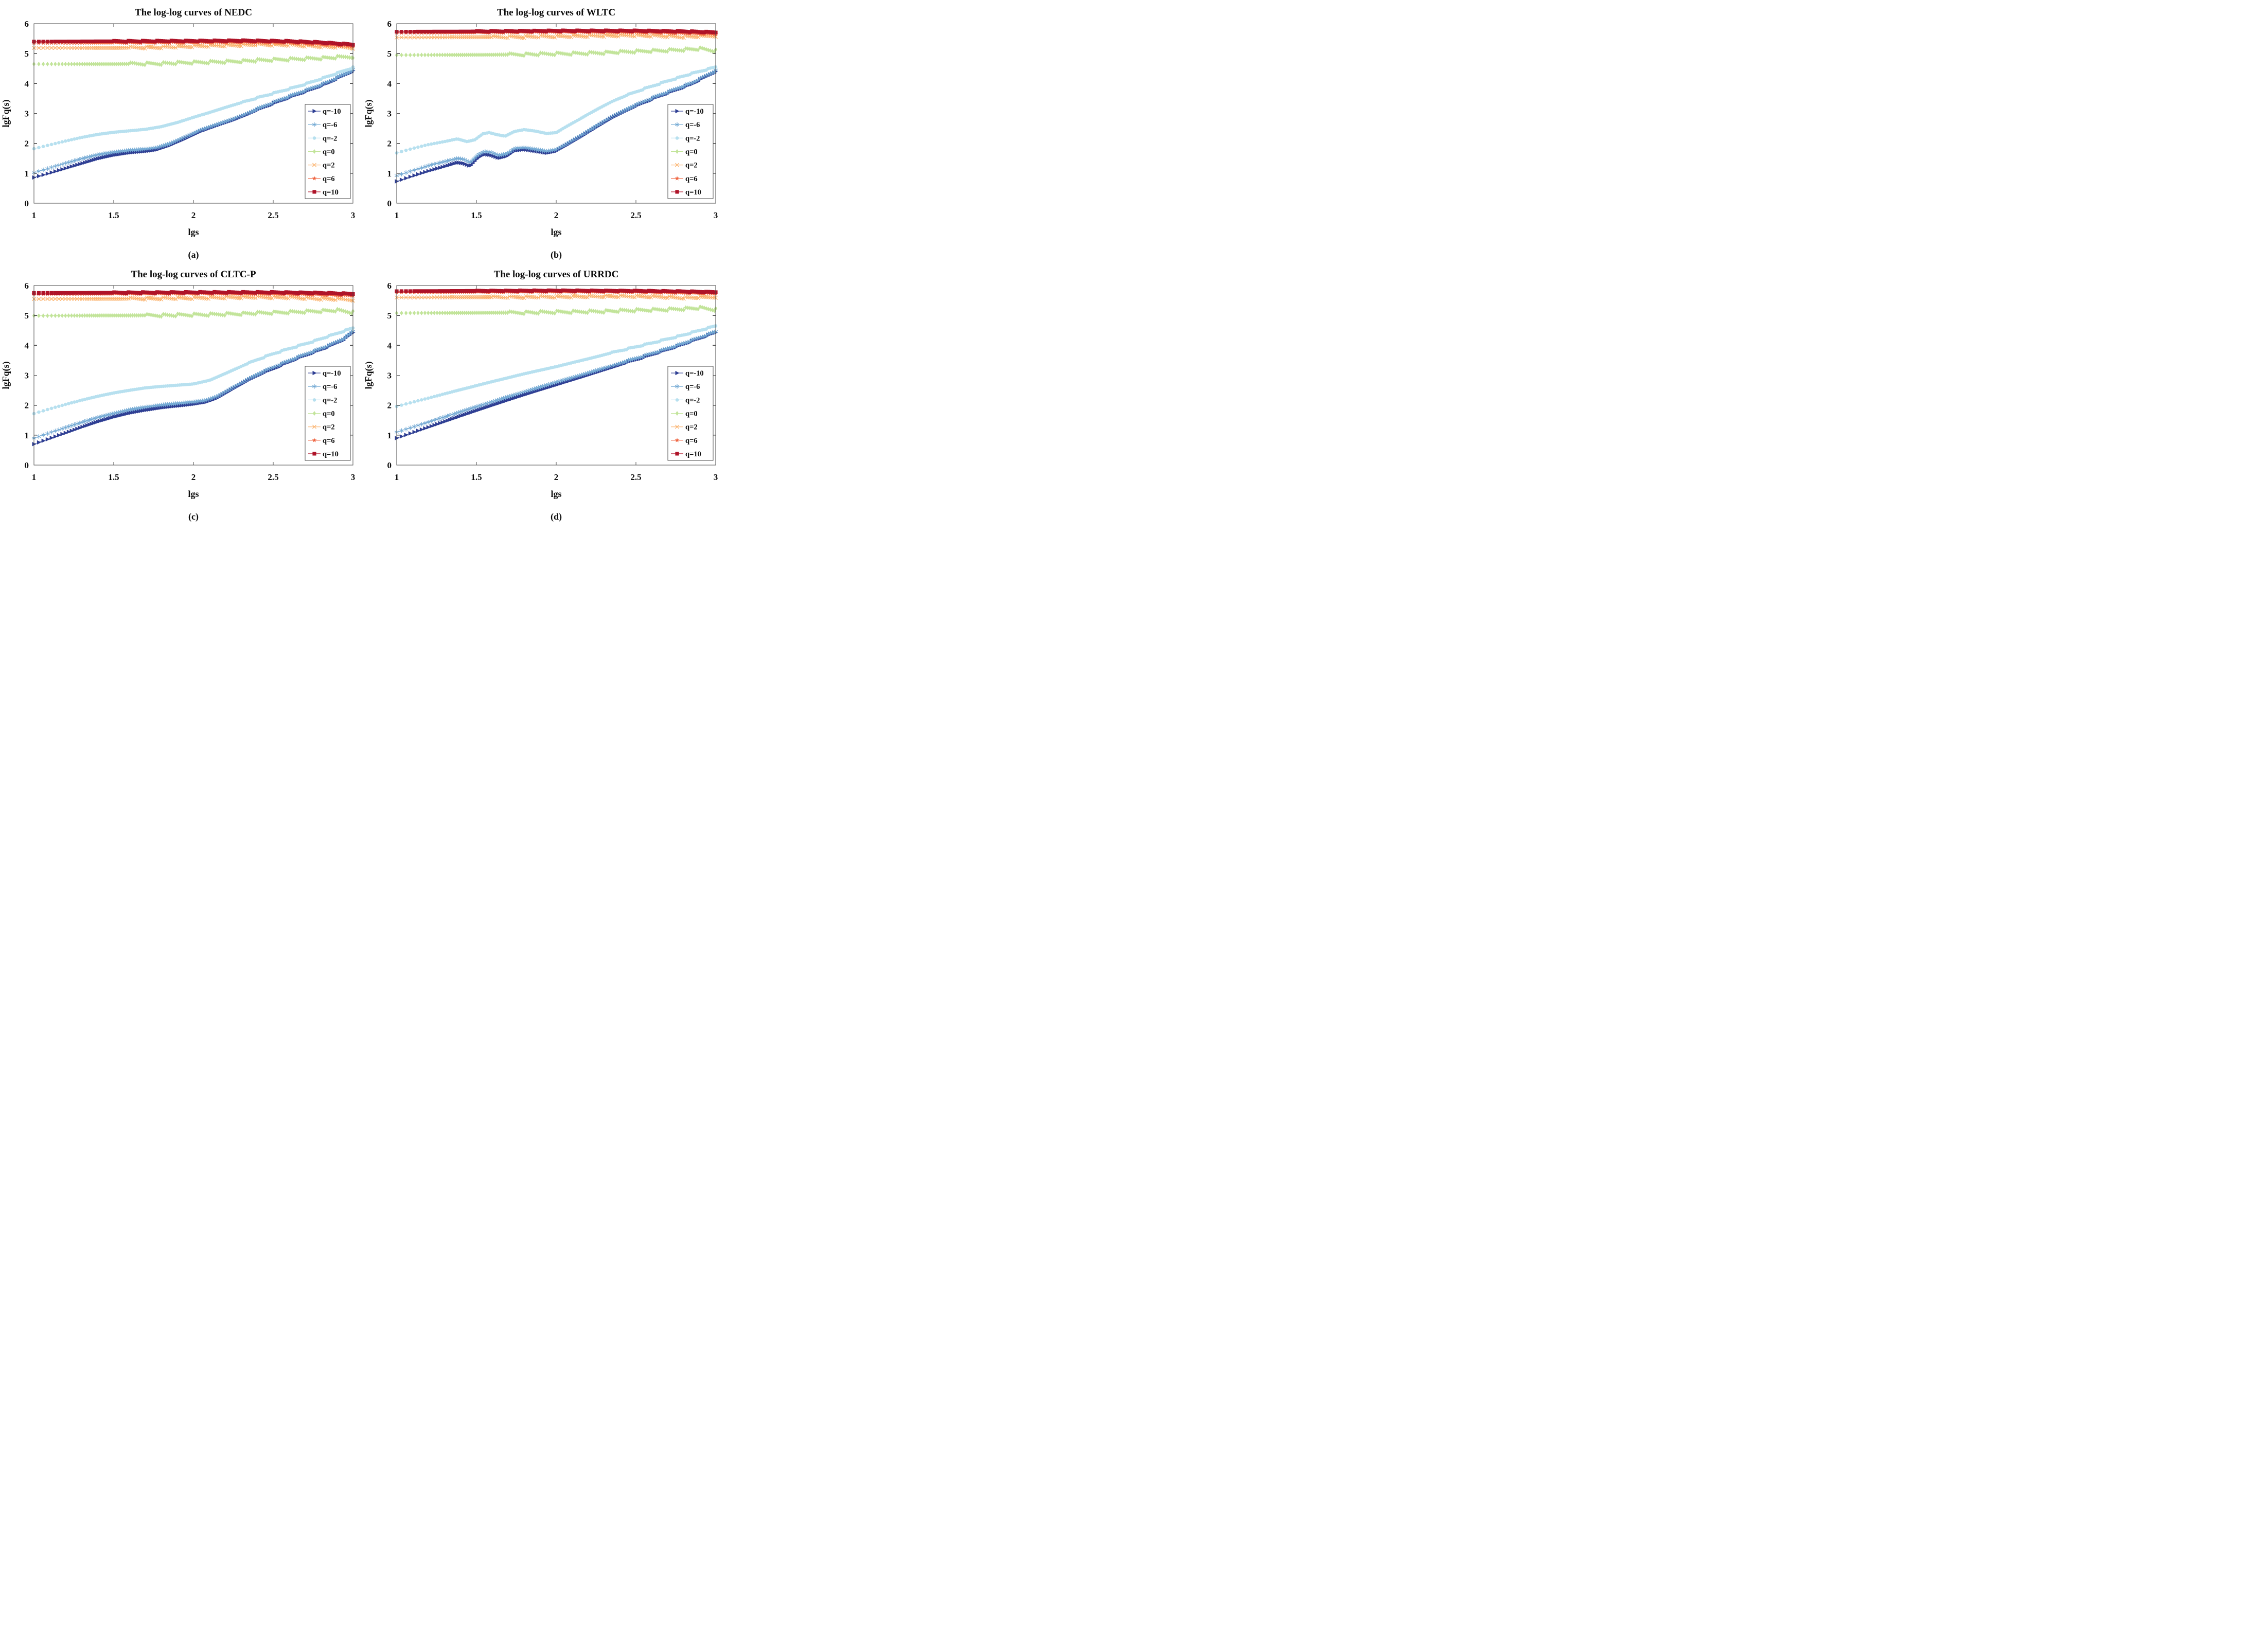  Describe the element at coordinates (193, 516) in the screenshot. I see `panel-sublabel: (c)` at that location.